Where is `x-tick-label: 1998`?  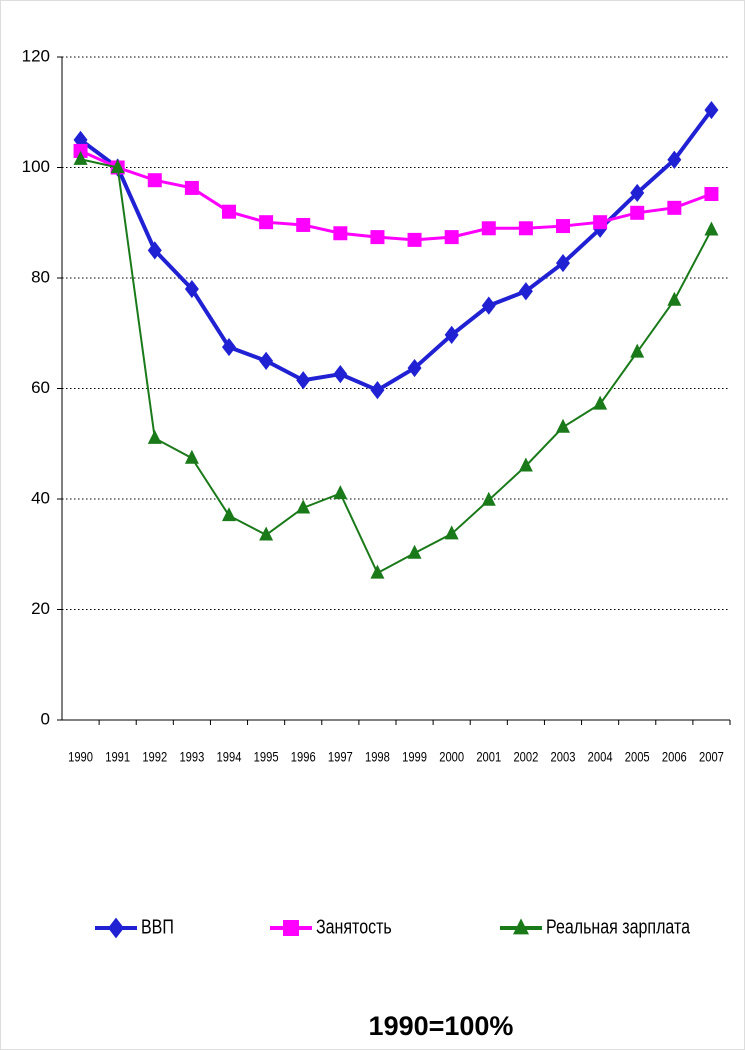
x-tick-label: 1998 is located at coordinates (377, 757).